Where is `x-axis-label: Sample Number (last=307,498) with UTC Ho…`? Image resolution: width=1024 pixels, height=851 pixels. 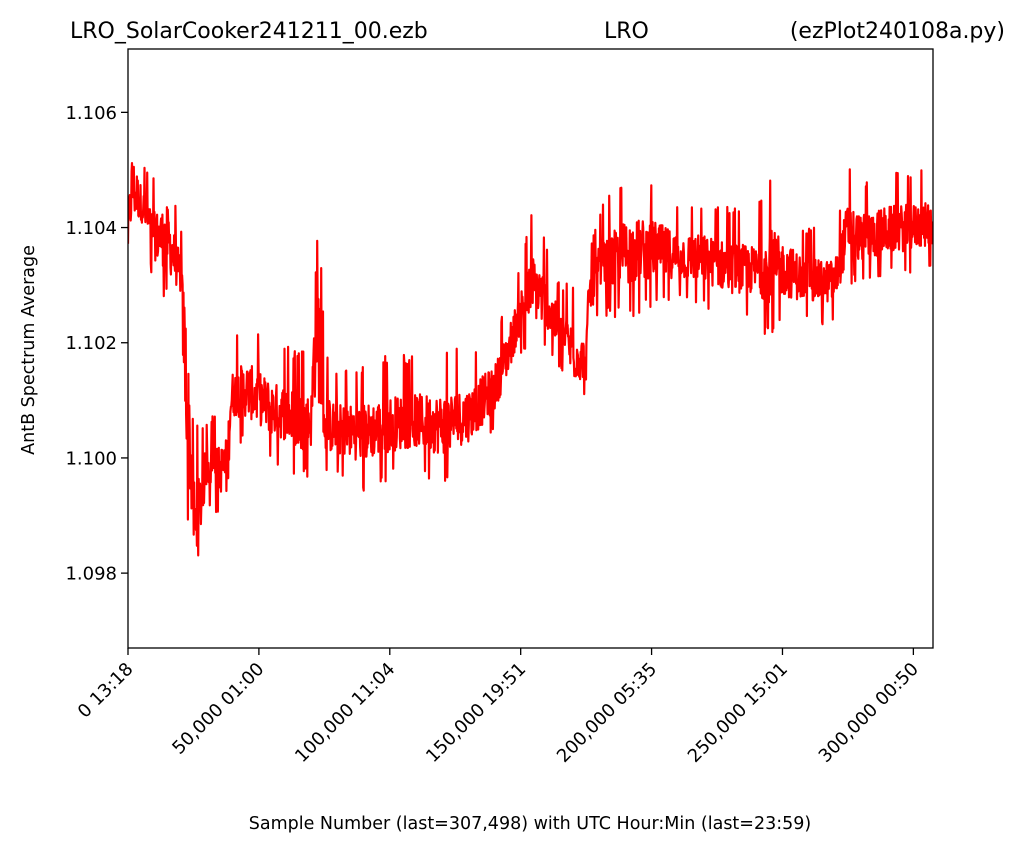
x-axis-label: Sample Number (last=307,498) with UTC Ho… is located at coordinates (530, 824).